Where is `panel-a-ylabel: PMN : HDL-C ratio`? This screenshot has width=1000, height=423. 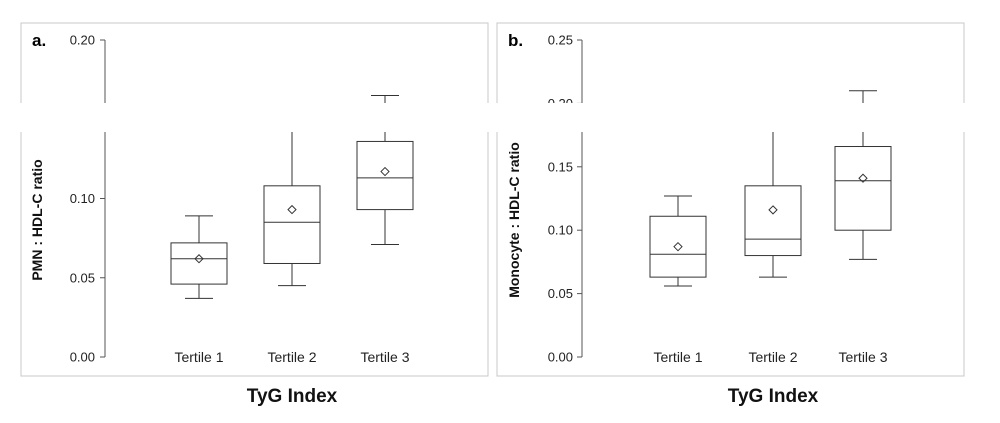
panel-a-ylabel: PMN : HDL-C ratio is located at coordinates (37, 219).